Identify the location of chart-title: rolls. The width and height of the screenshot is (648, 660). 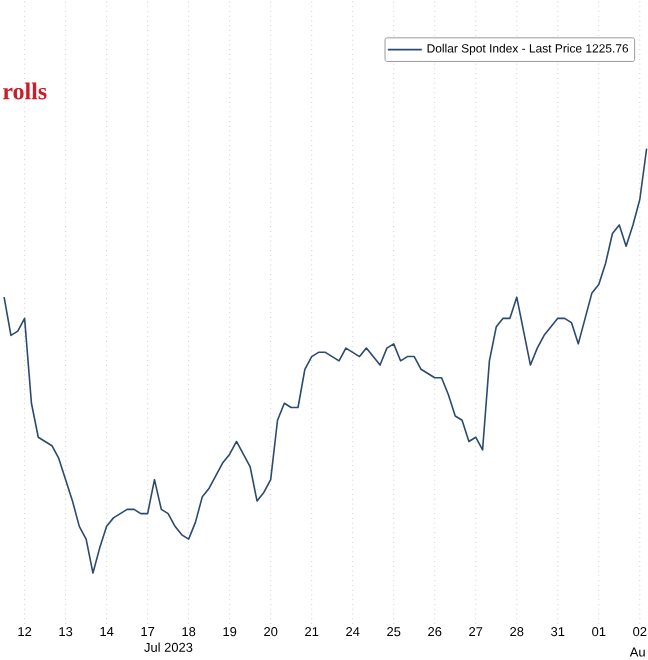
(25, 91).